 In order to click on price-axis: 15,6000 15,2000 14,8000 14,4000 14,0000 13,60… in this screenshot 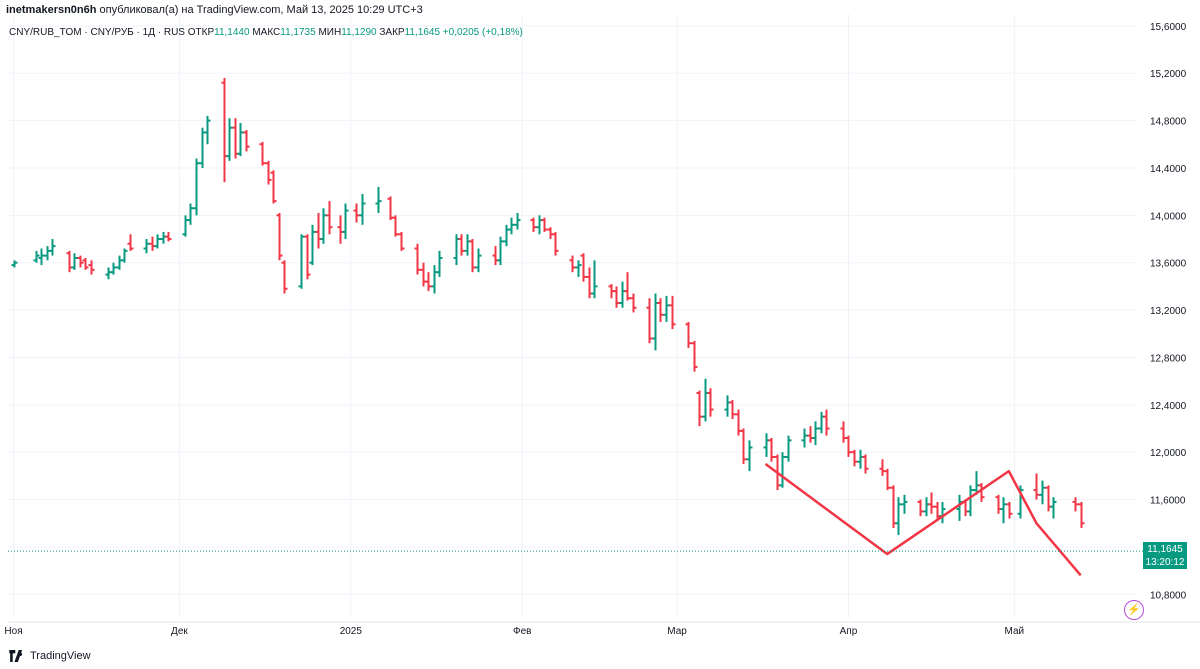, I will do `click(1168, 311)`.